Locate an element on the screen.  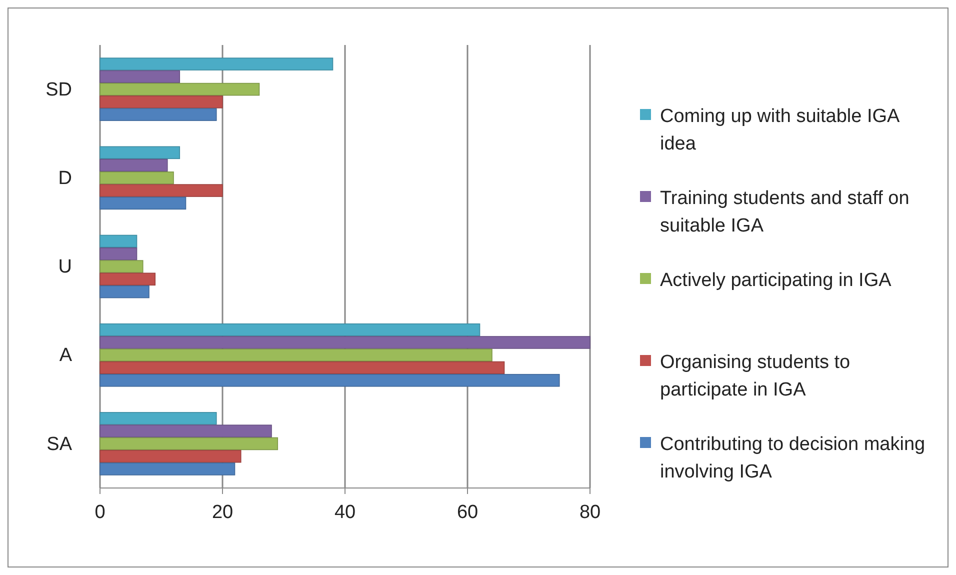
x-tick-label: 80 is located at coordinates (590, 512).